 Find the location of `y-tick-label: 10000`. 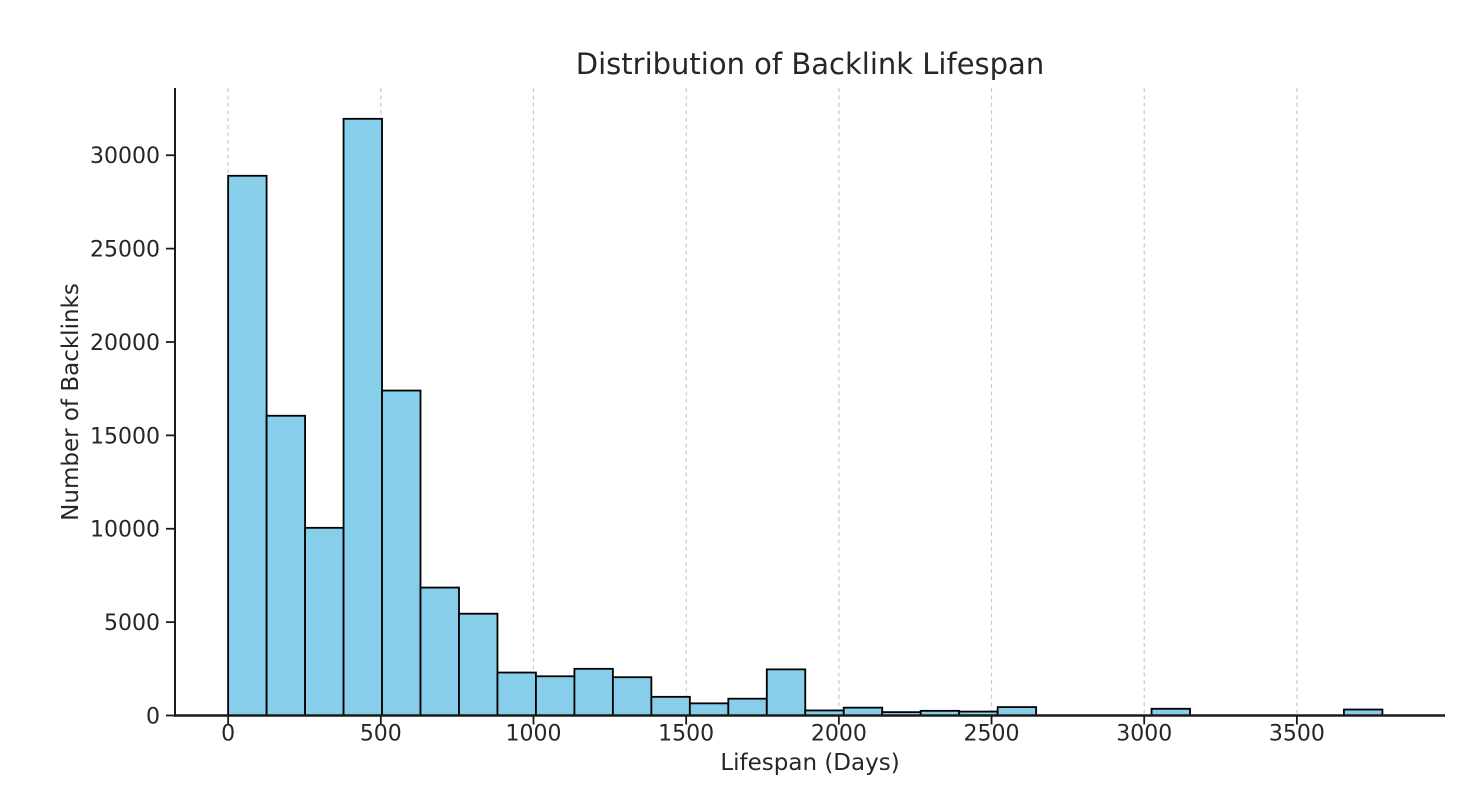

y-tick-label: 10000 is located at coordinates (125, 530).